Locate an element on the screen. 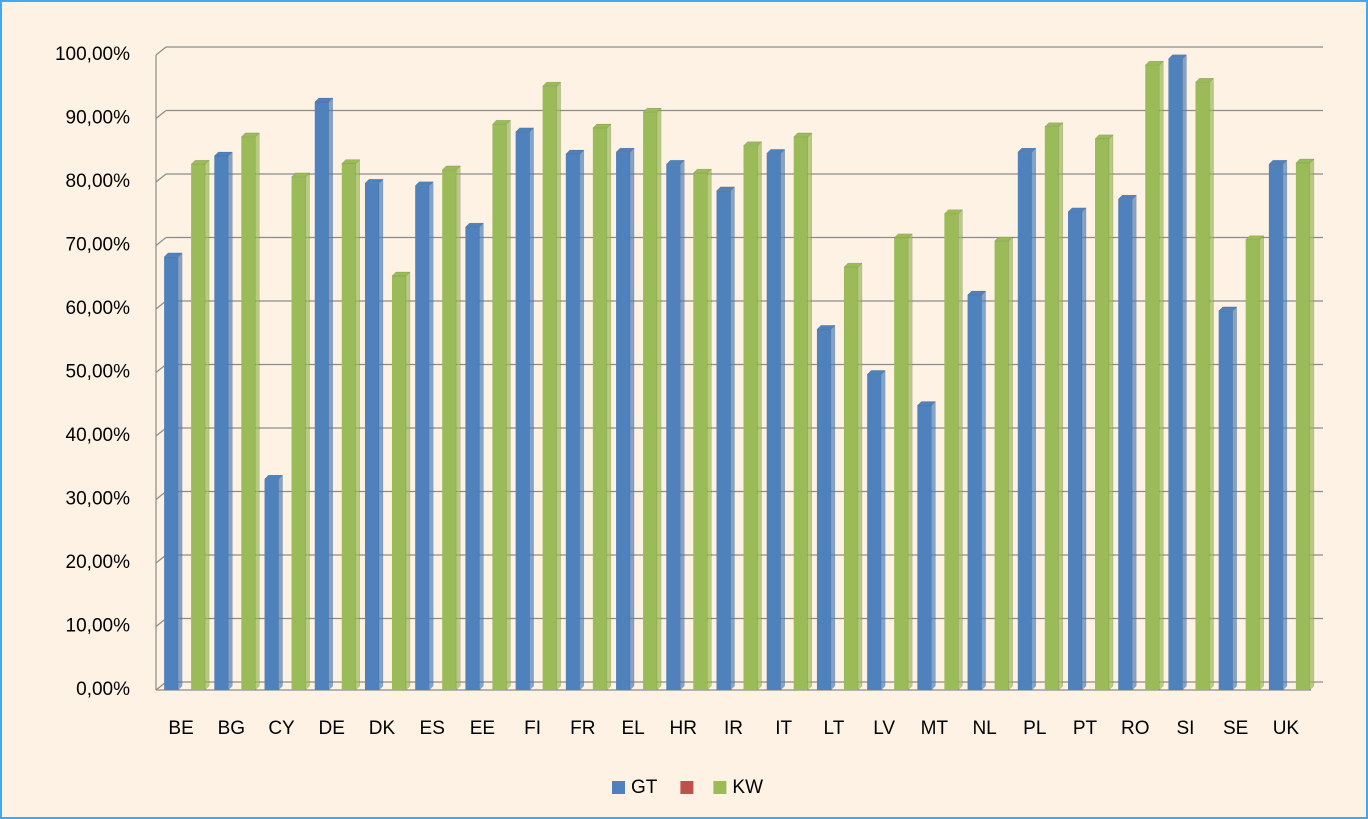 Image resolution: width=1368 pixels, height=819 pixels. x-tick-label: LT is located at coordinates (834, 728).